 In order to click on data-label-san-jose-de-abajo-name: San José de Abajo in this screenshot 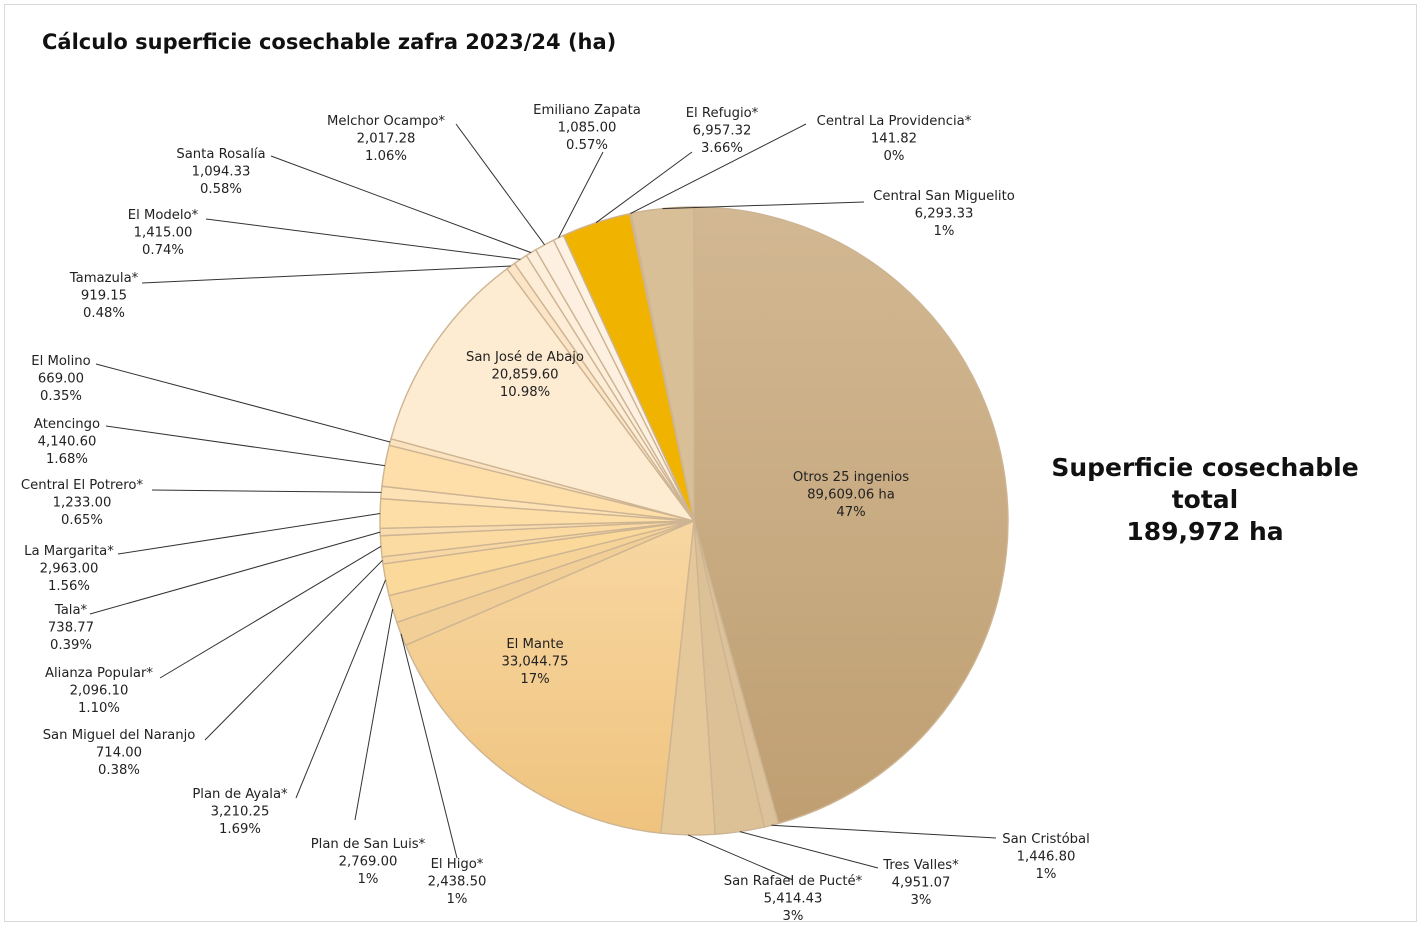, I will do `click(525, 357)`.